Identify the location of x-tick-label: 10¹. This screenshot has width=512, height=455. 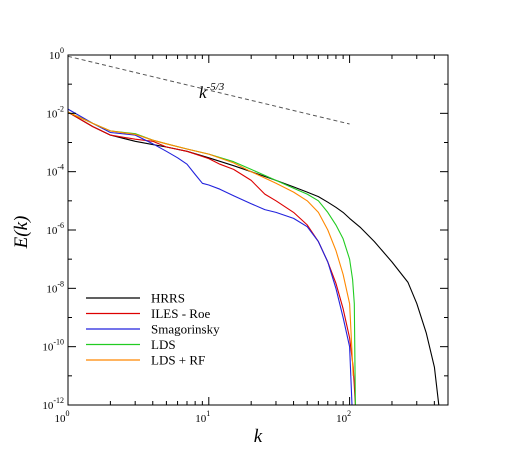
(202, 417).